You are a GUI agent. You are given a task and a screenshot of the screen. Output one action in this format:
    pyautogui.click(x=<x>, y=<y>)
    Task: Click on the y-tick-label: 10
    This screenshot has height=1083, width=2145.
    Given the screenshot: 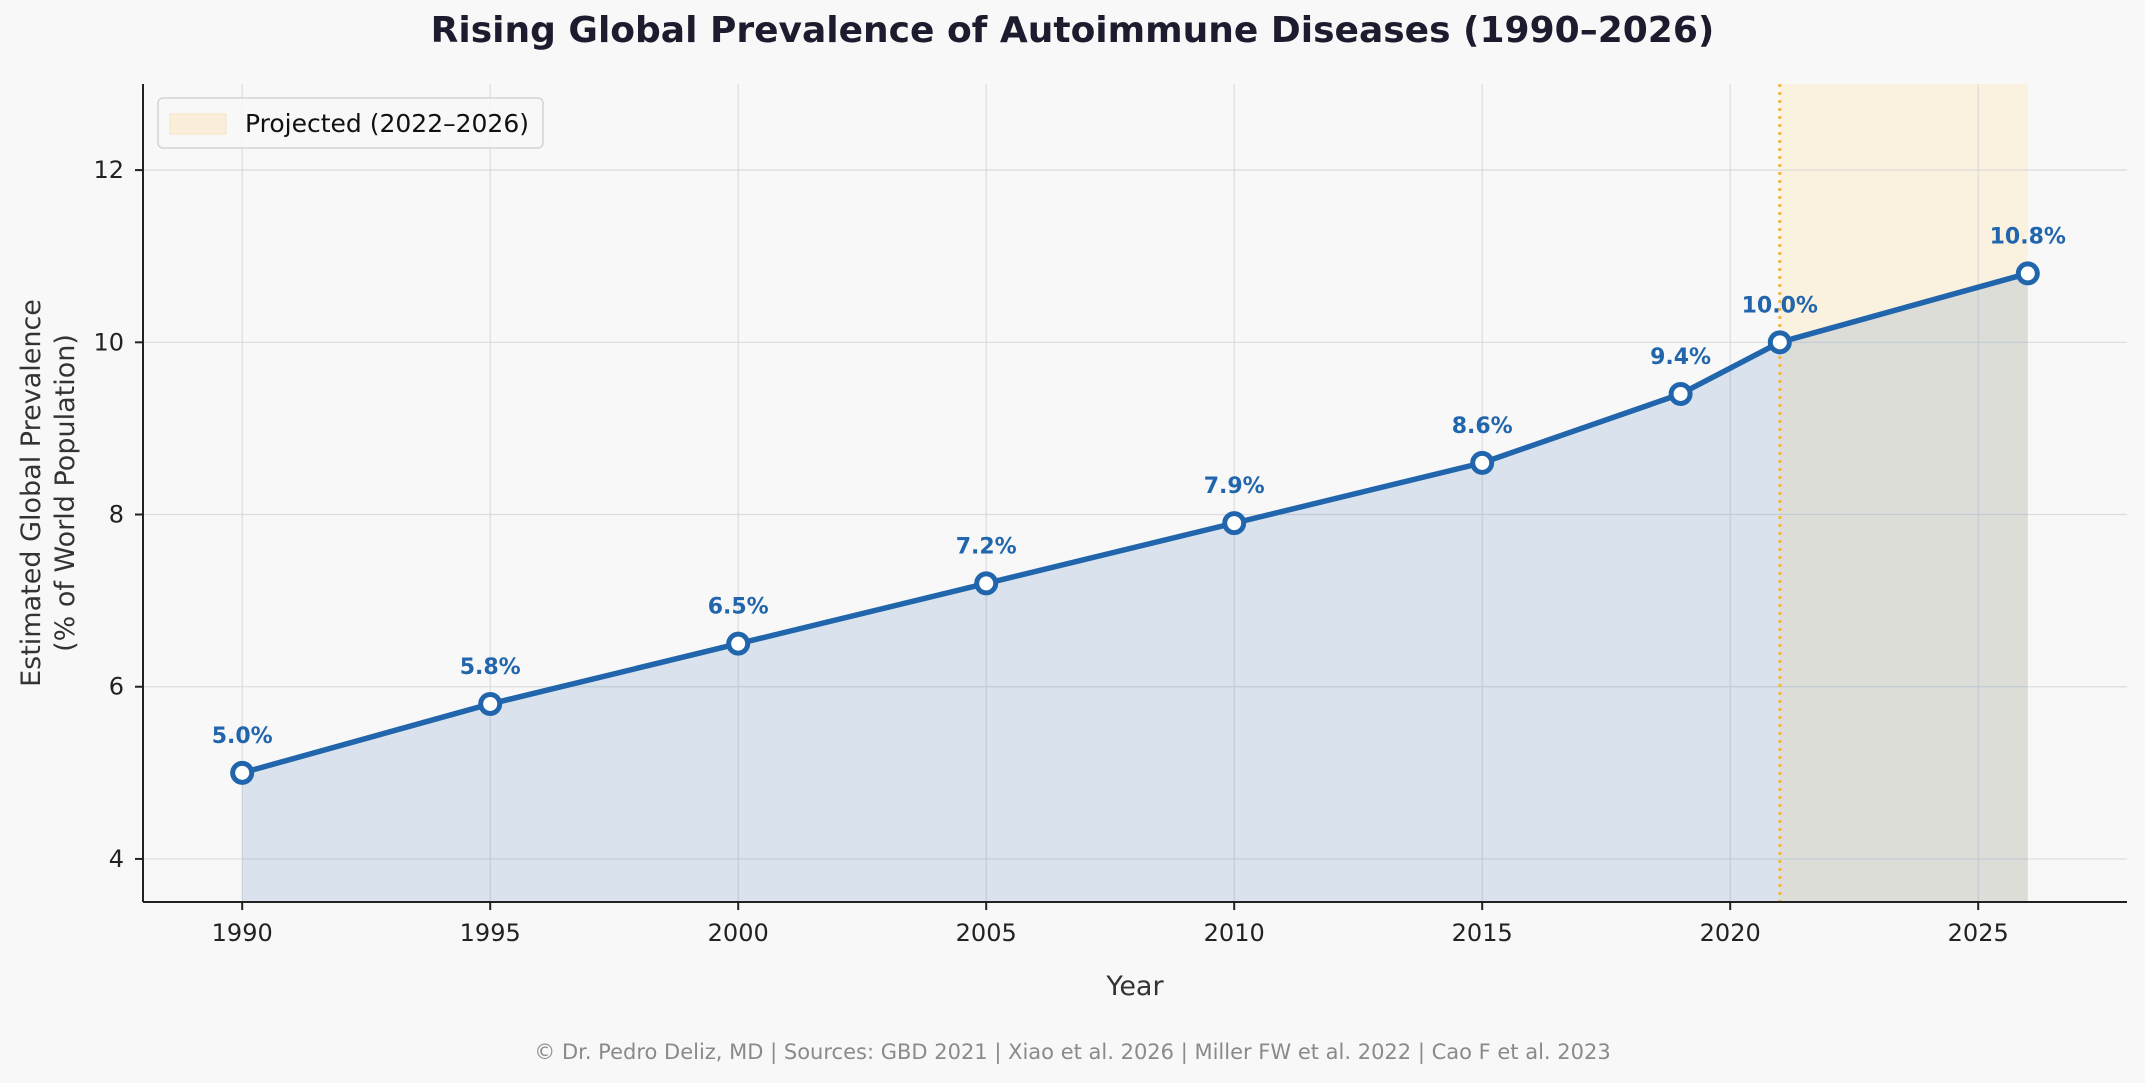 What is the action you would take?
    pyautogui.click(x=108, y=342)
    